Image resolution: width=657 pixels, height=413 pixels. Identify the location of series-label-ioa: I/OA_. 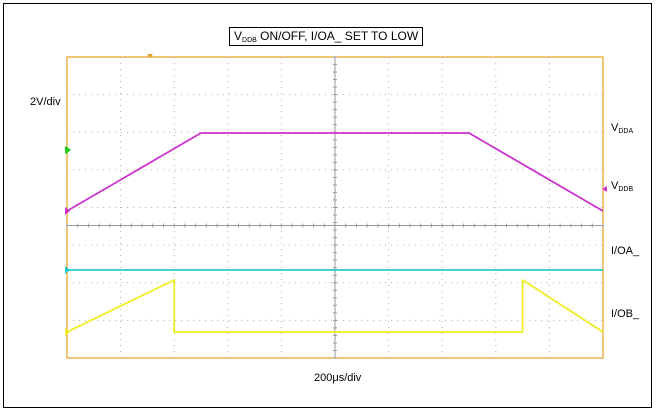
(625, 251).